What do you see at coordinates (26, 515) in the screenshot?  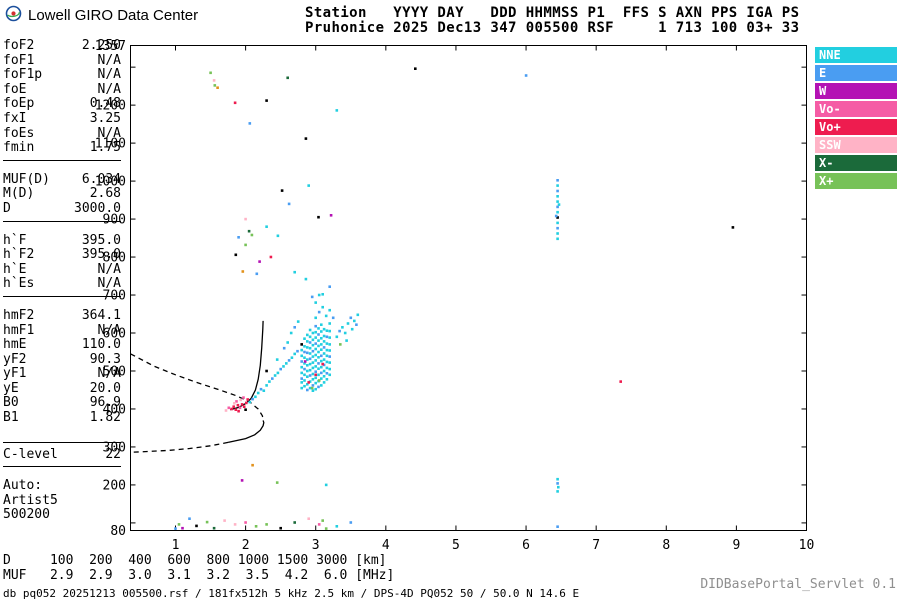 I see `auto-scaler-line: 500200` at bounding box center [26, 515].